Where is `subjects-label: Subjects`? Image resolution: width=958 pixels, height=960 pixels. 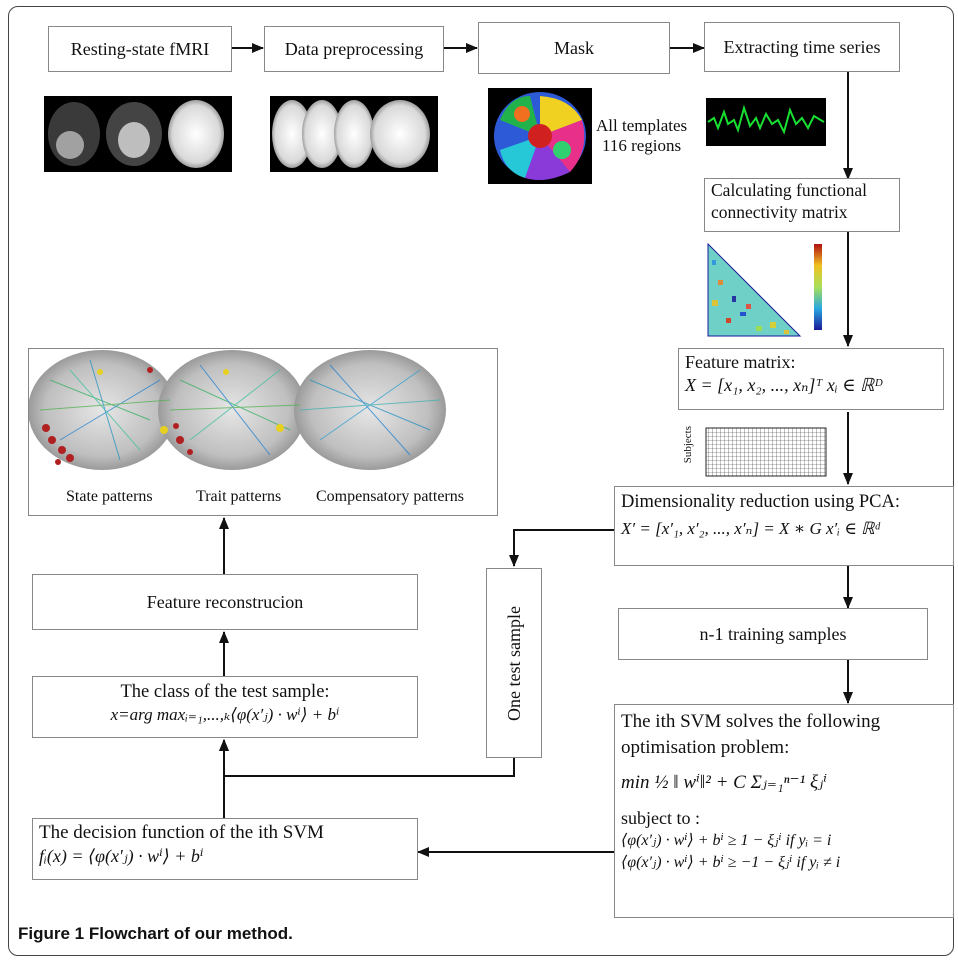
subjects-label: Subjects is located at coordinates (688, 445).